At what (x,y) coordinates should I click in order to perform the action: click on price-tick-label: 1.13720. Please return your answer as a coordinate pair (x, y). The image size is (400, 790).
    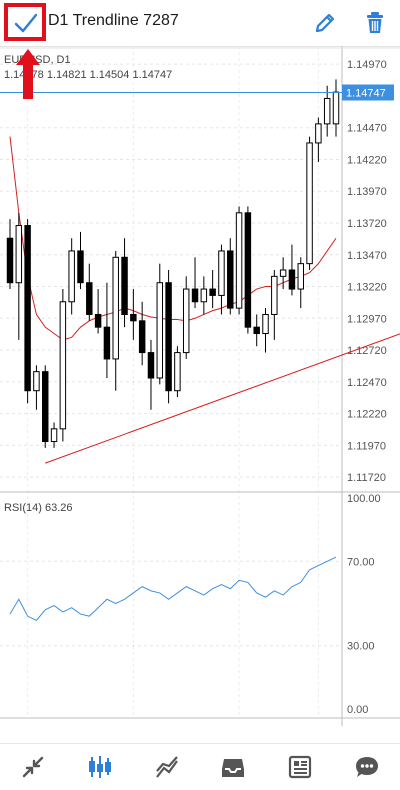
    Looking at the image, I should click on (367, 224).